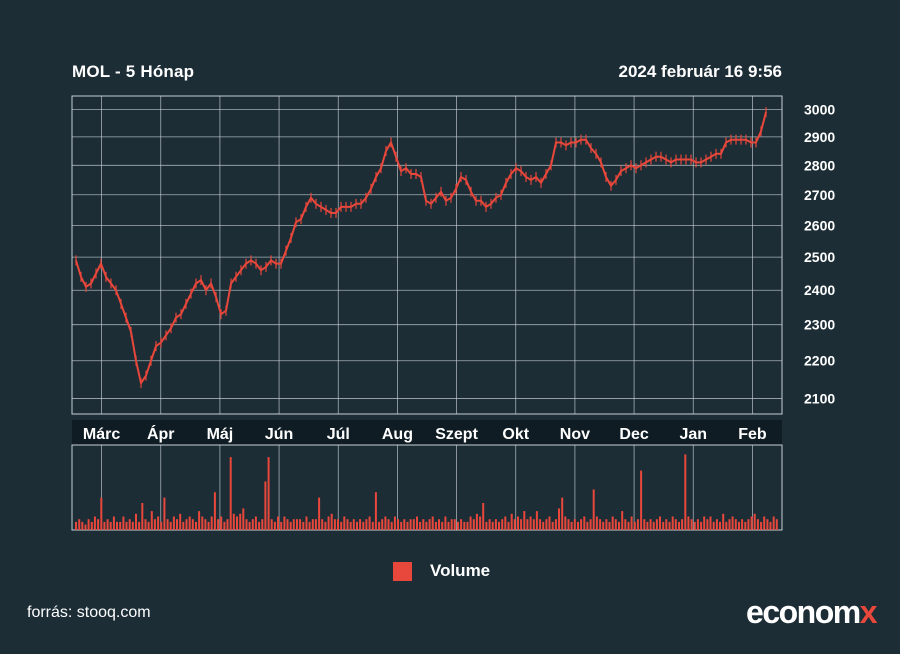 The width and height of the screenshot is (900, 654). What do you see at coordinates (752, 434) in the screenshot?
I see `x-tick-label: Feb` at bounding box center [752, 434].